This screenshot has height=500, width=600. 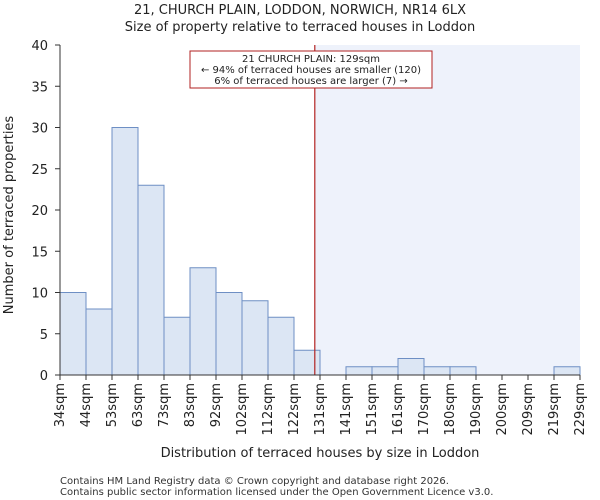 I want to click on x-tick-label-180sqm: 180sqm, so click(x=450, y=409).